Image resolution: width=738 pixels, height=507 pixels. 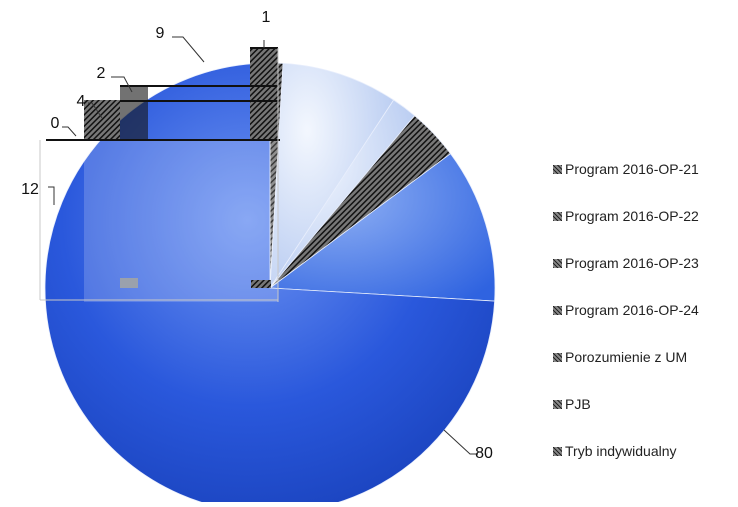 What do you see at coordinates (626, 357) in the screenshot?
I see `legend-label: Porozumienie z UM` at bounding box center [626, 357].